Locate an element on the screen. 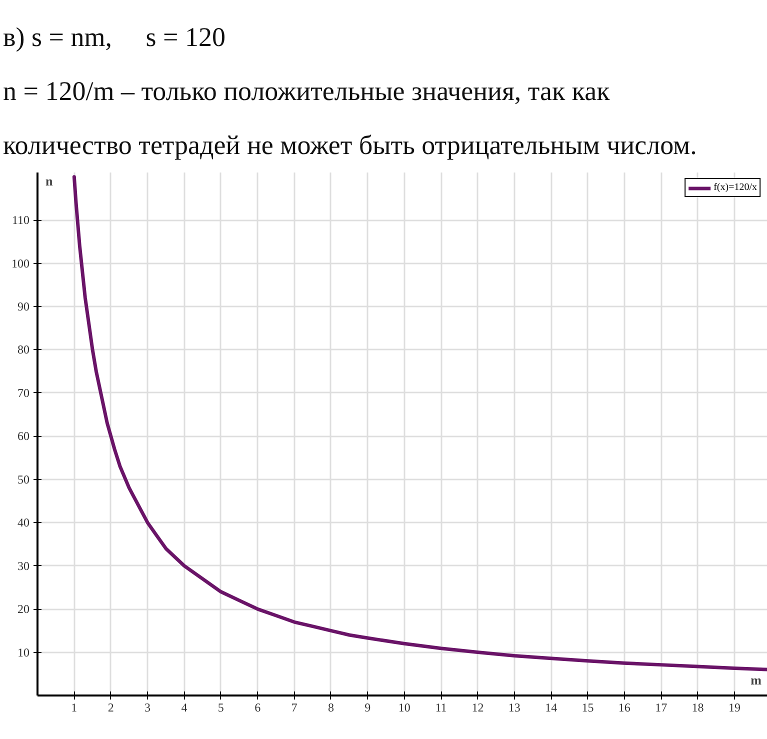 This screenshot has height=739, width=767. y-tick-label: 40 is located at coordinates (24, 523).